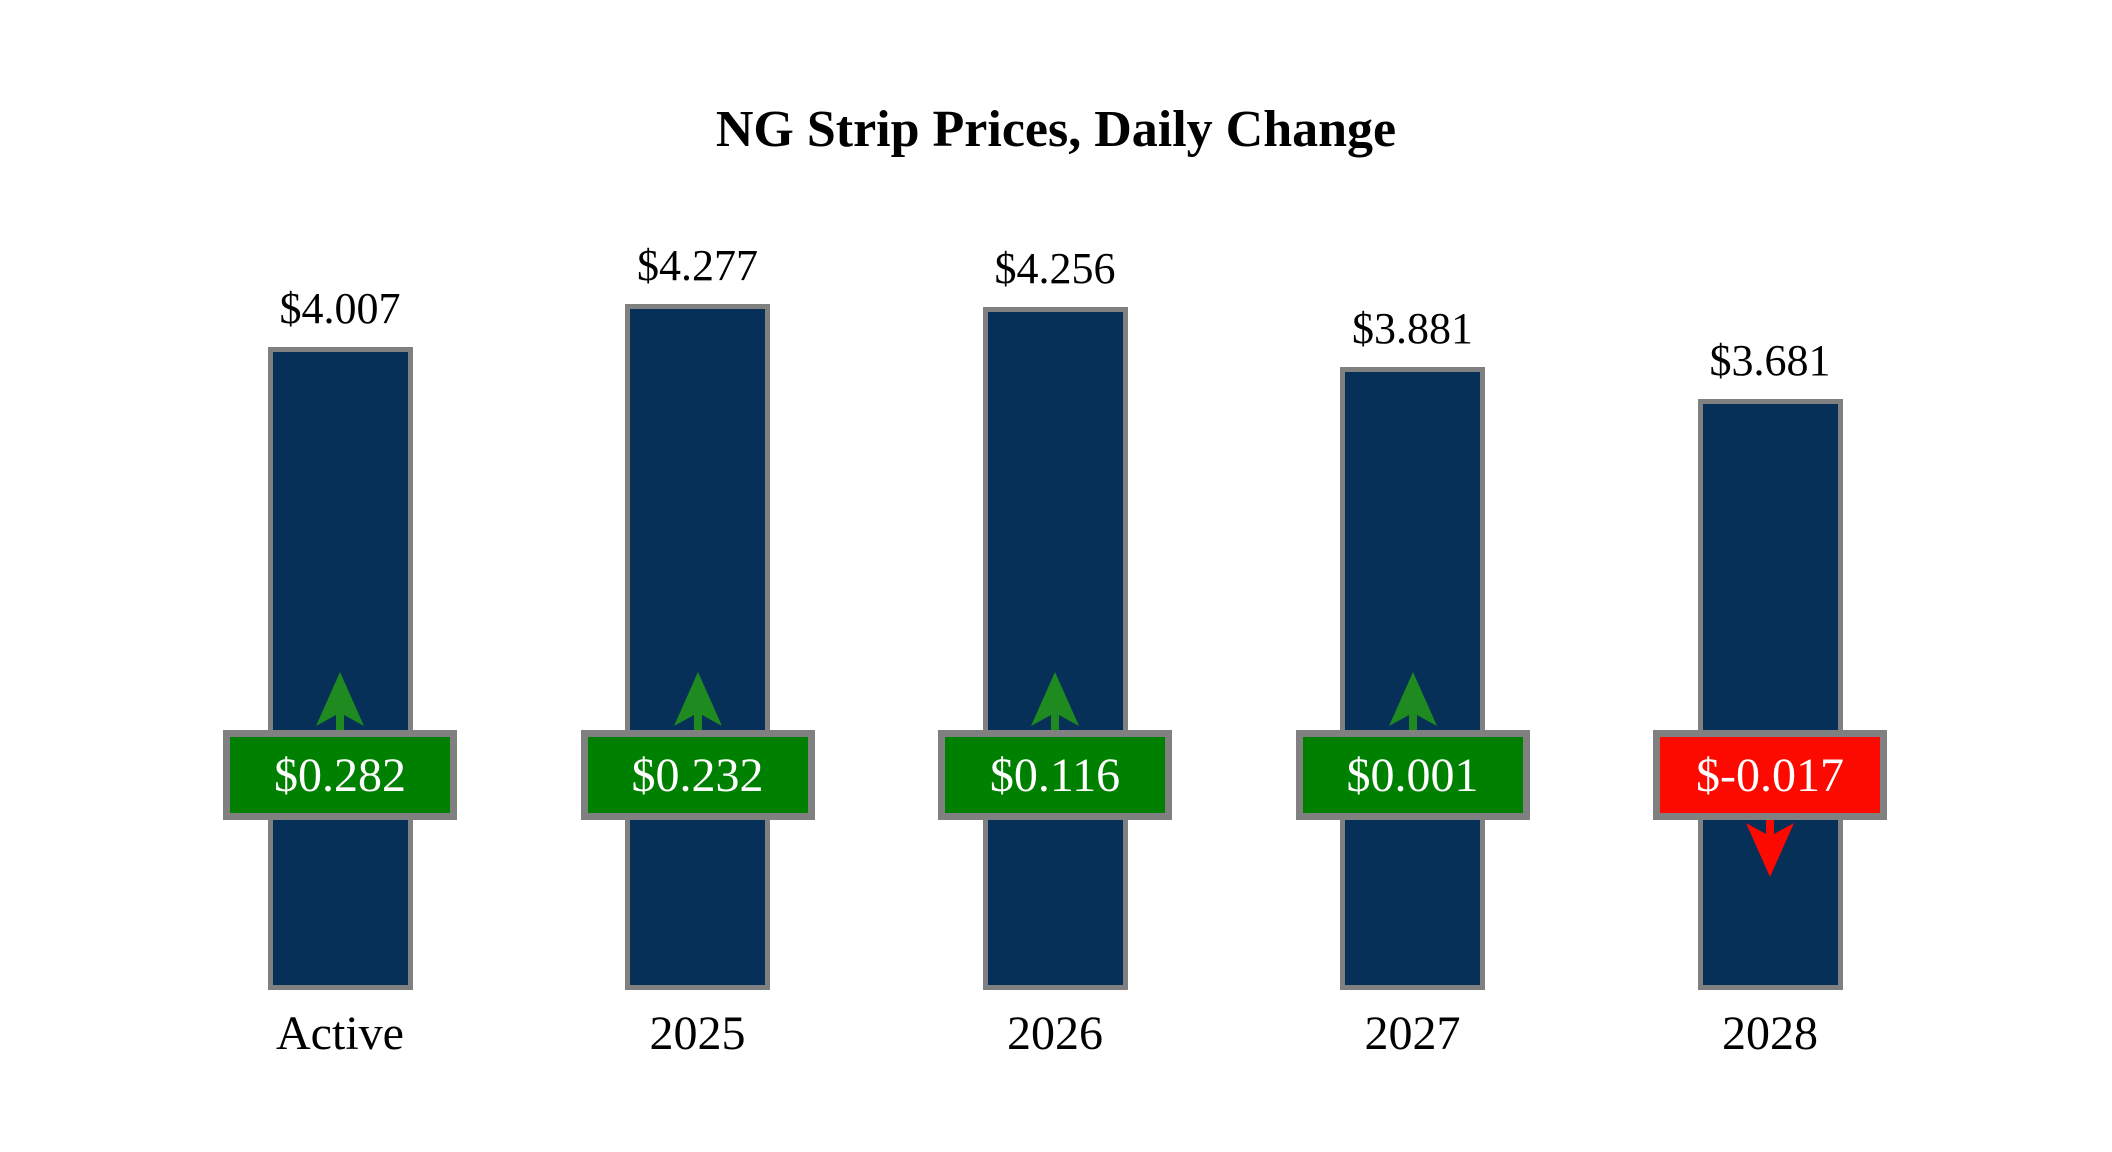  I want to click on category-label: 2026, so click(1055, 1033).